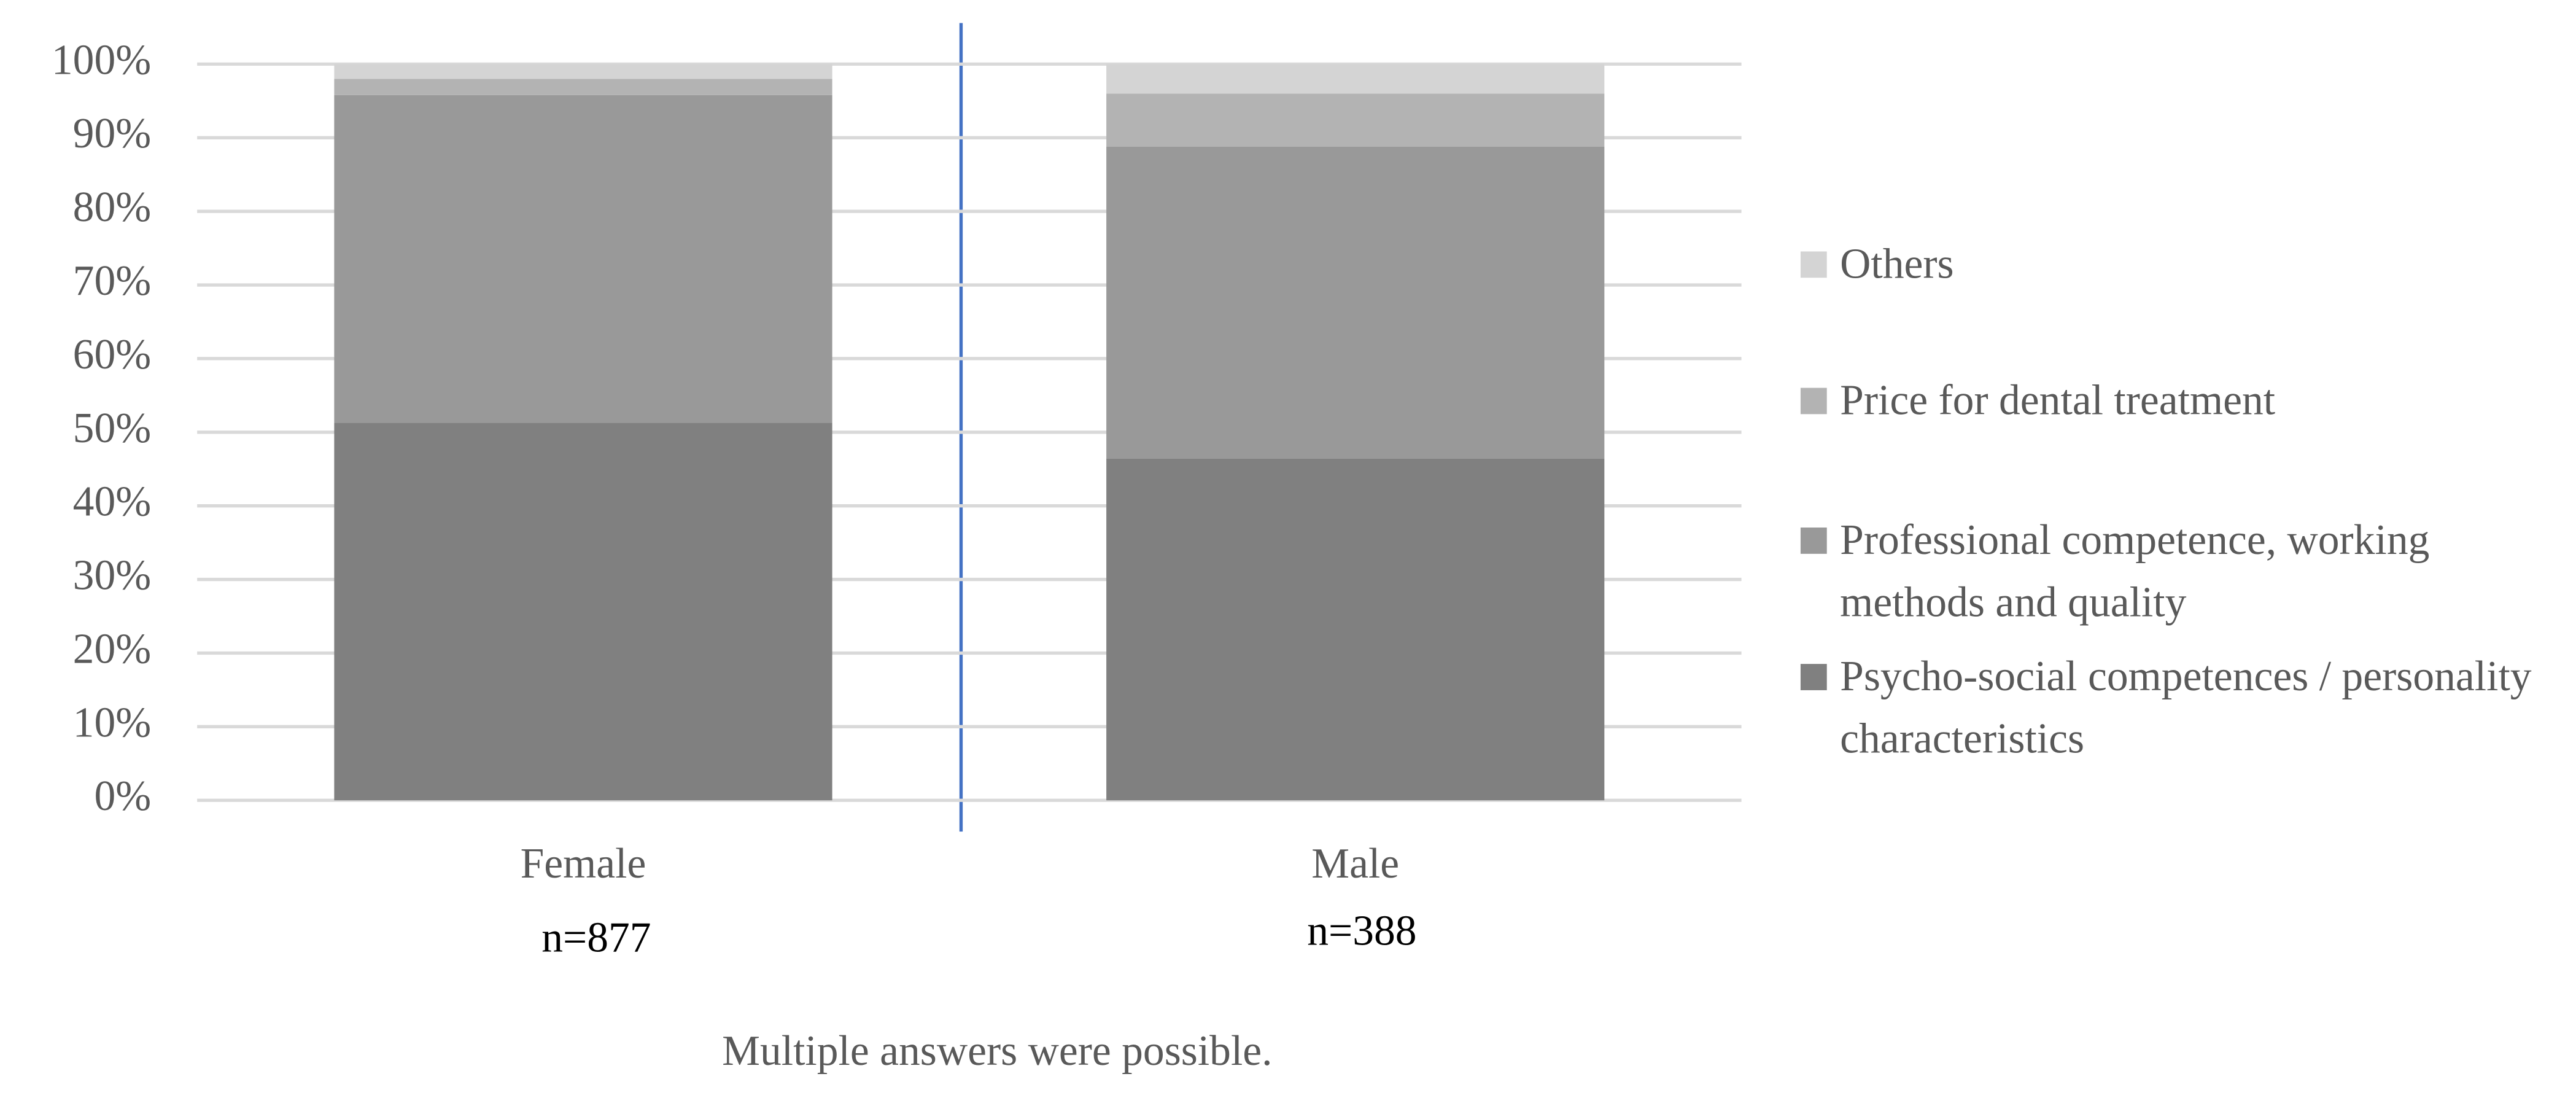 Image resolution: width=2576 pixels, height=1106 pixels. What do you see at coordinates (112, 648) in the screenshot?
I see `y-tick-label: 20%` at bounding box center [112, 648].